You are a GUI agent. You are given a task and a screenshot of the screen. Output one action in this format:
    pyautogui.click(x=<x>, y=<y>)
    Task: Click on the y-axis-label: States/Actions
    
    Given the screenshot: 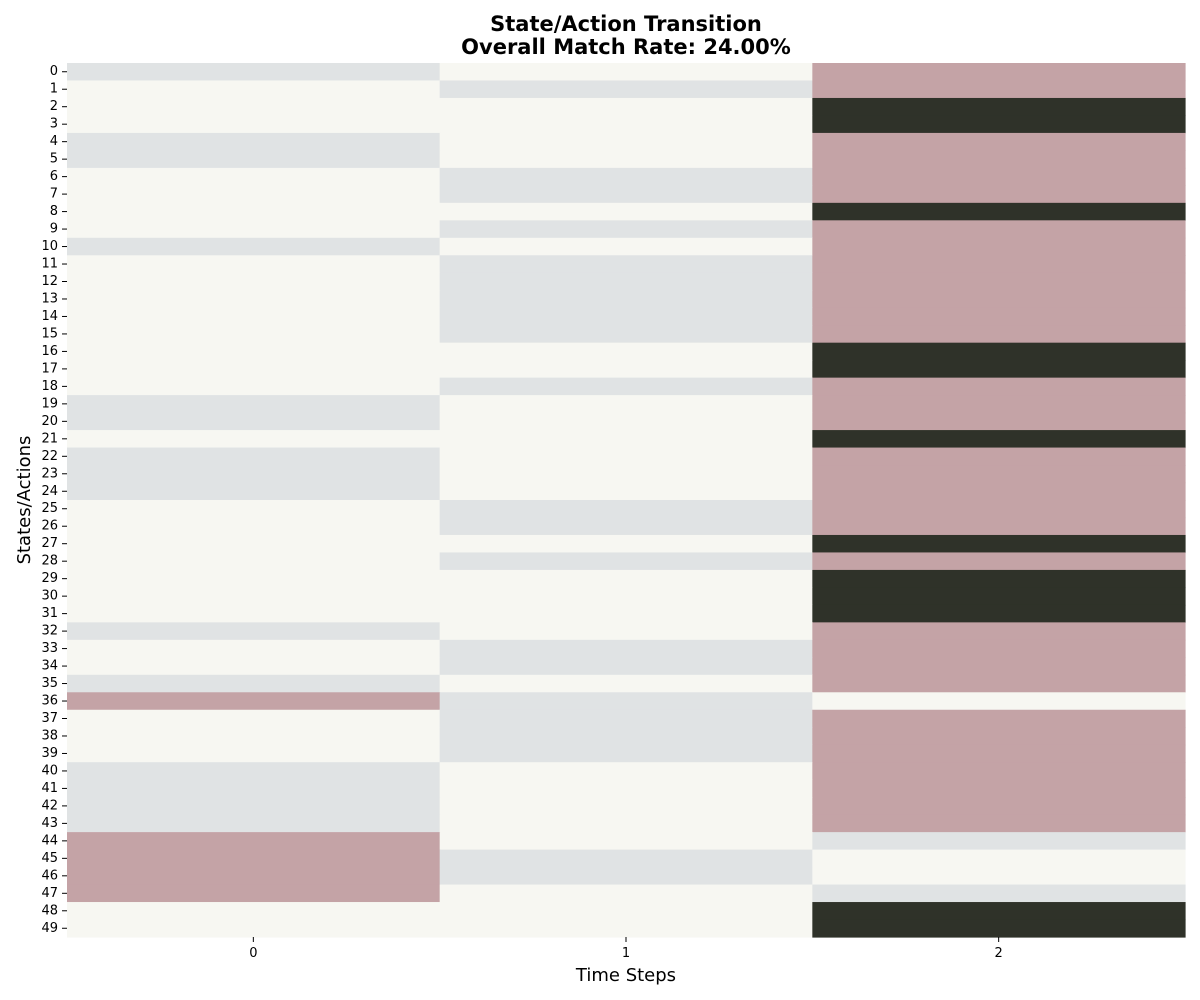 What is the action you would take?
    pyautogui.click(x=24, y=500)
    